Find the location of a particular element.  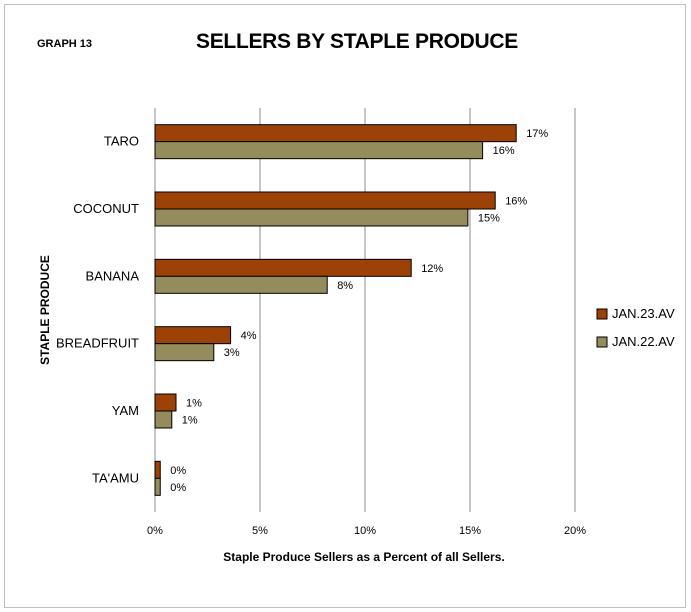

category-label: COCONUT is located at coordinates (106, 208).